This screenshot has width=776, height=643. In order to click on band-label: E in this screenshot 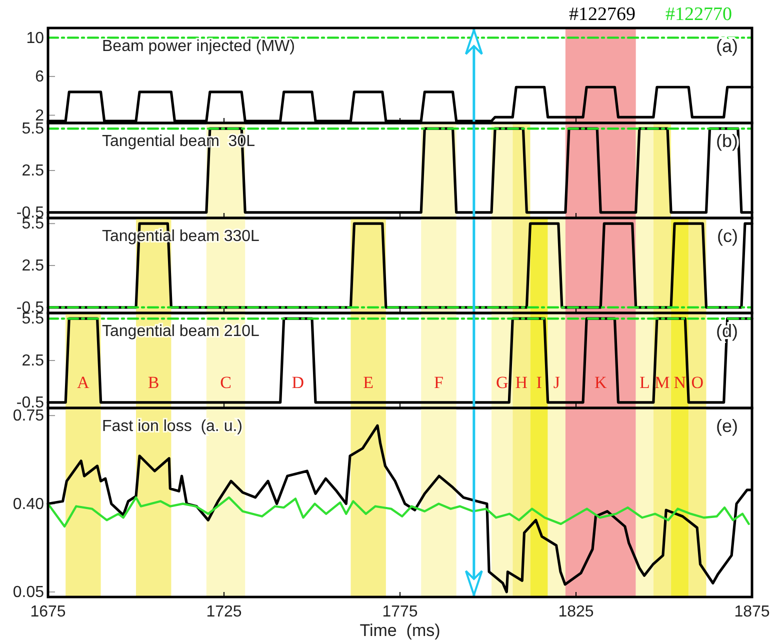, I will do `click(368, 382)`.